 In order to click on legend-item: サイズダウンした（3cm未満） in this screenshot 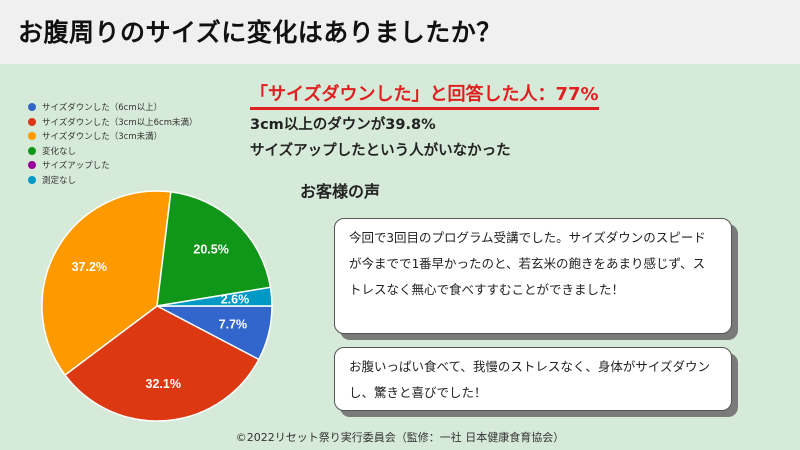, I will do `click(112, 136)`.